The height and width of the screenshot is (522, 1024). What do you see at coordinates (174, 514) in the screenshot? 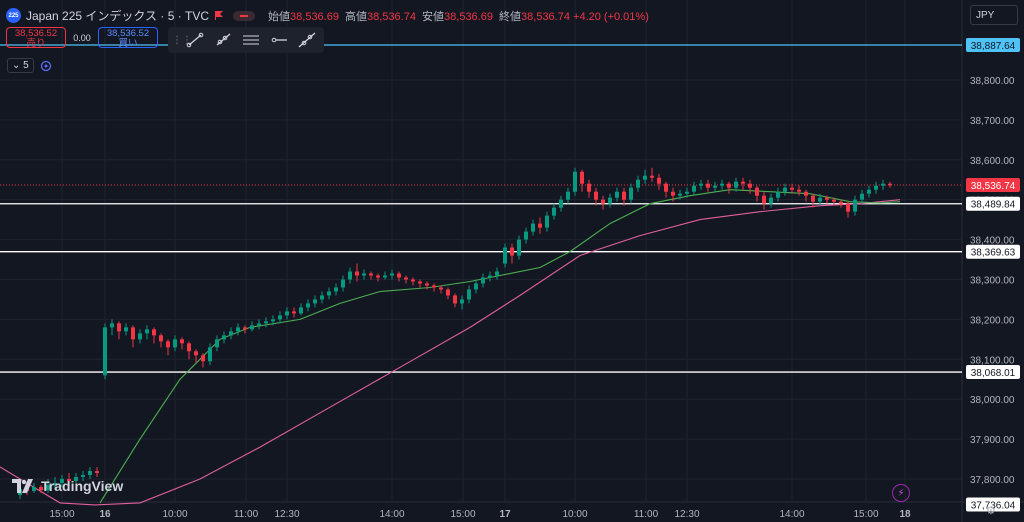
I see `x-tick-label: 10:00` at bounding box center [174, 514].